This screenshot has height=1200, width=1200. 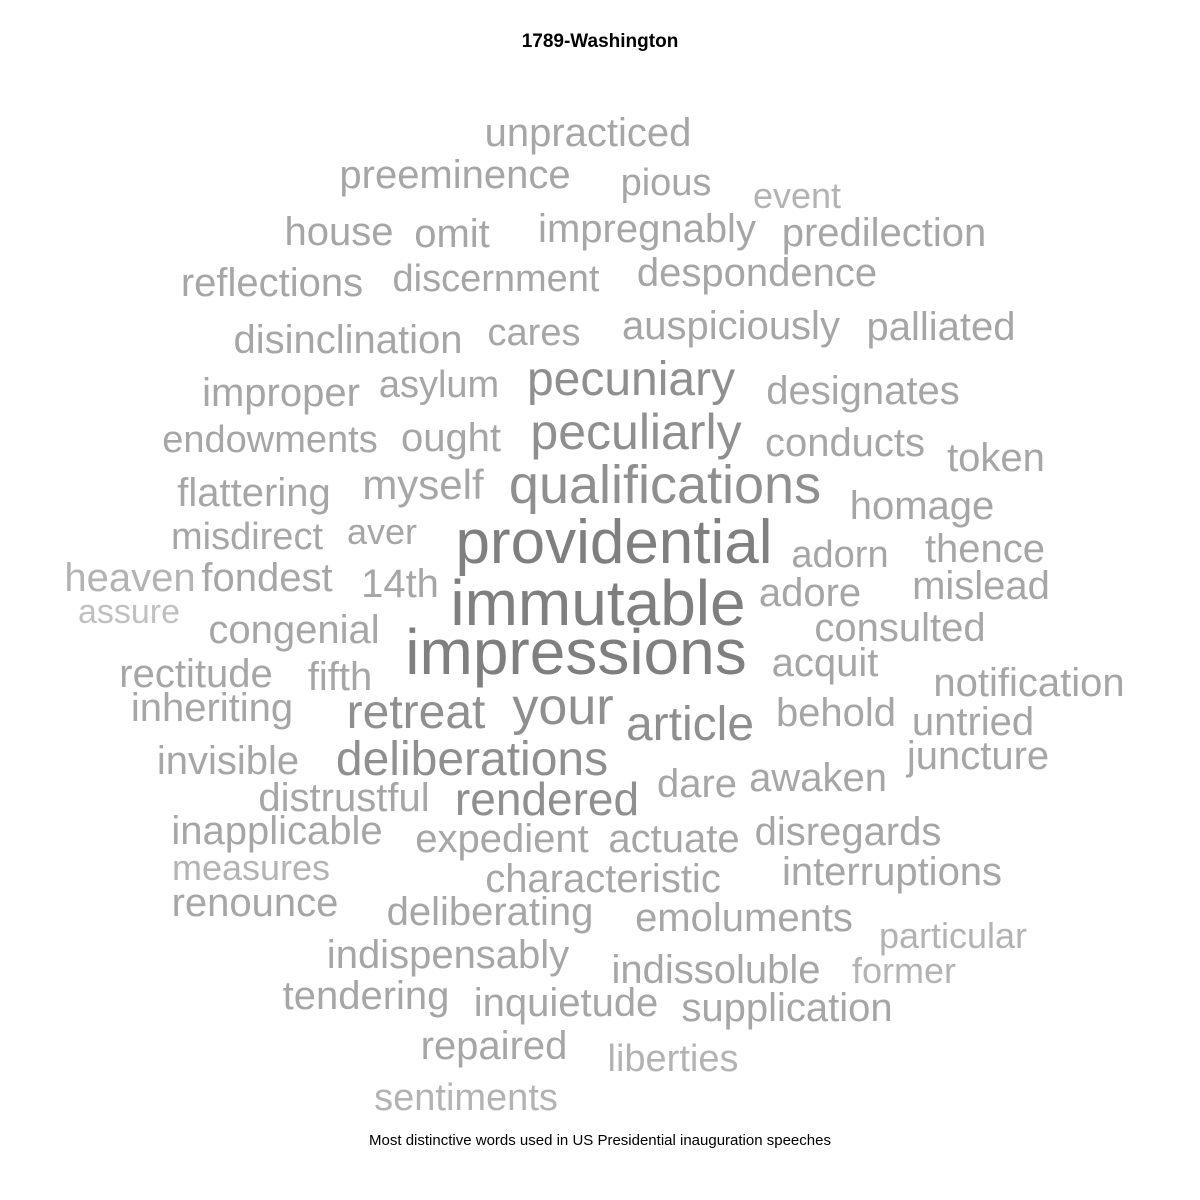 I want to click on word-article: article, so click(x=690, y=724).